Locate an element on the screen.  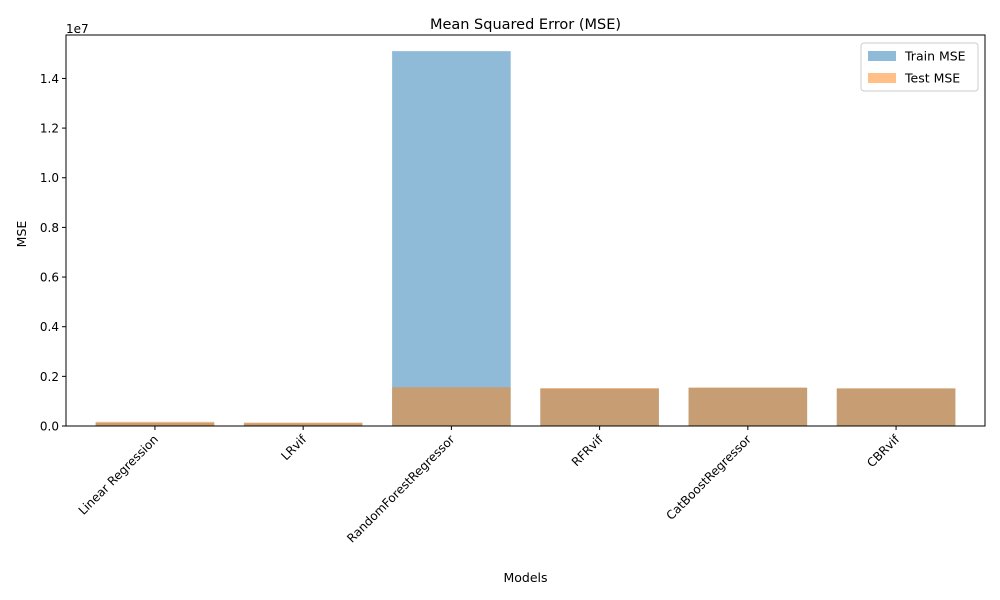
x-axis-label: Models is located at coordinates (525, 577).